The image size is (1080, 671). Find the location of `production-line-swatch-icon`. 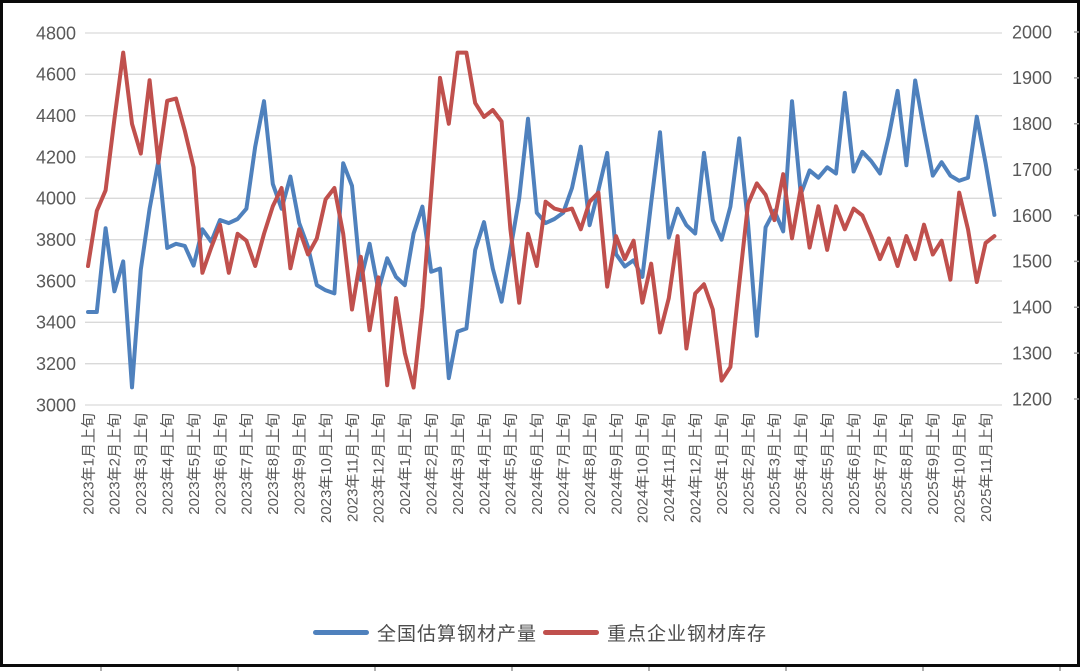

production-line-swatch-icon is located at coordinates (340, 632).